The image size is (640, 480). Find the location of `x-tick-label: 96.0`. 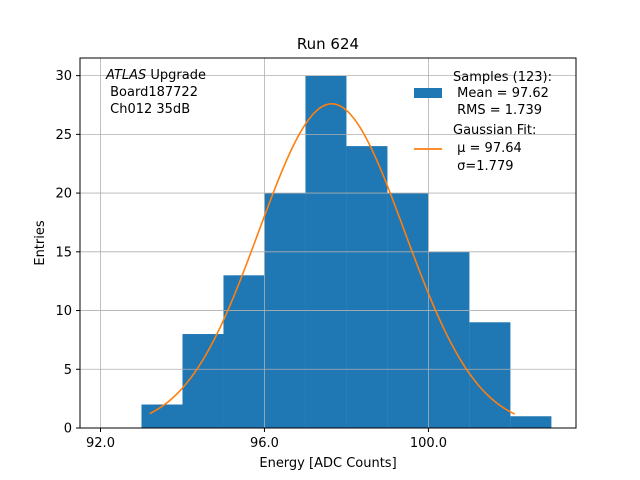

x-tick-label: 96.0 is located at coordinates (264, 443).